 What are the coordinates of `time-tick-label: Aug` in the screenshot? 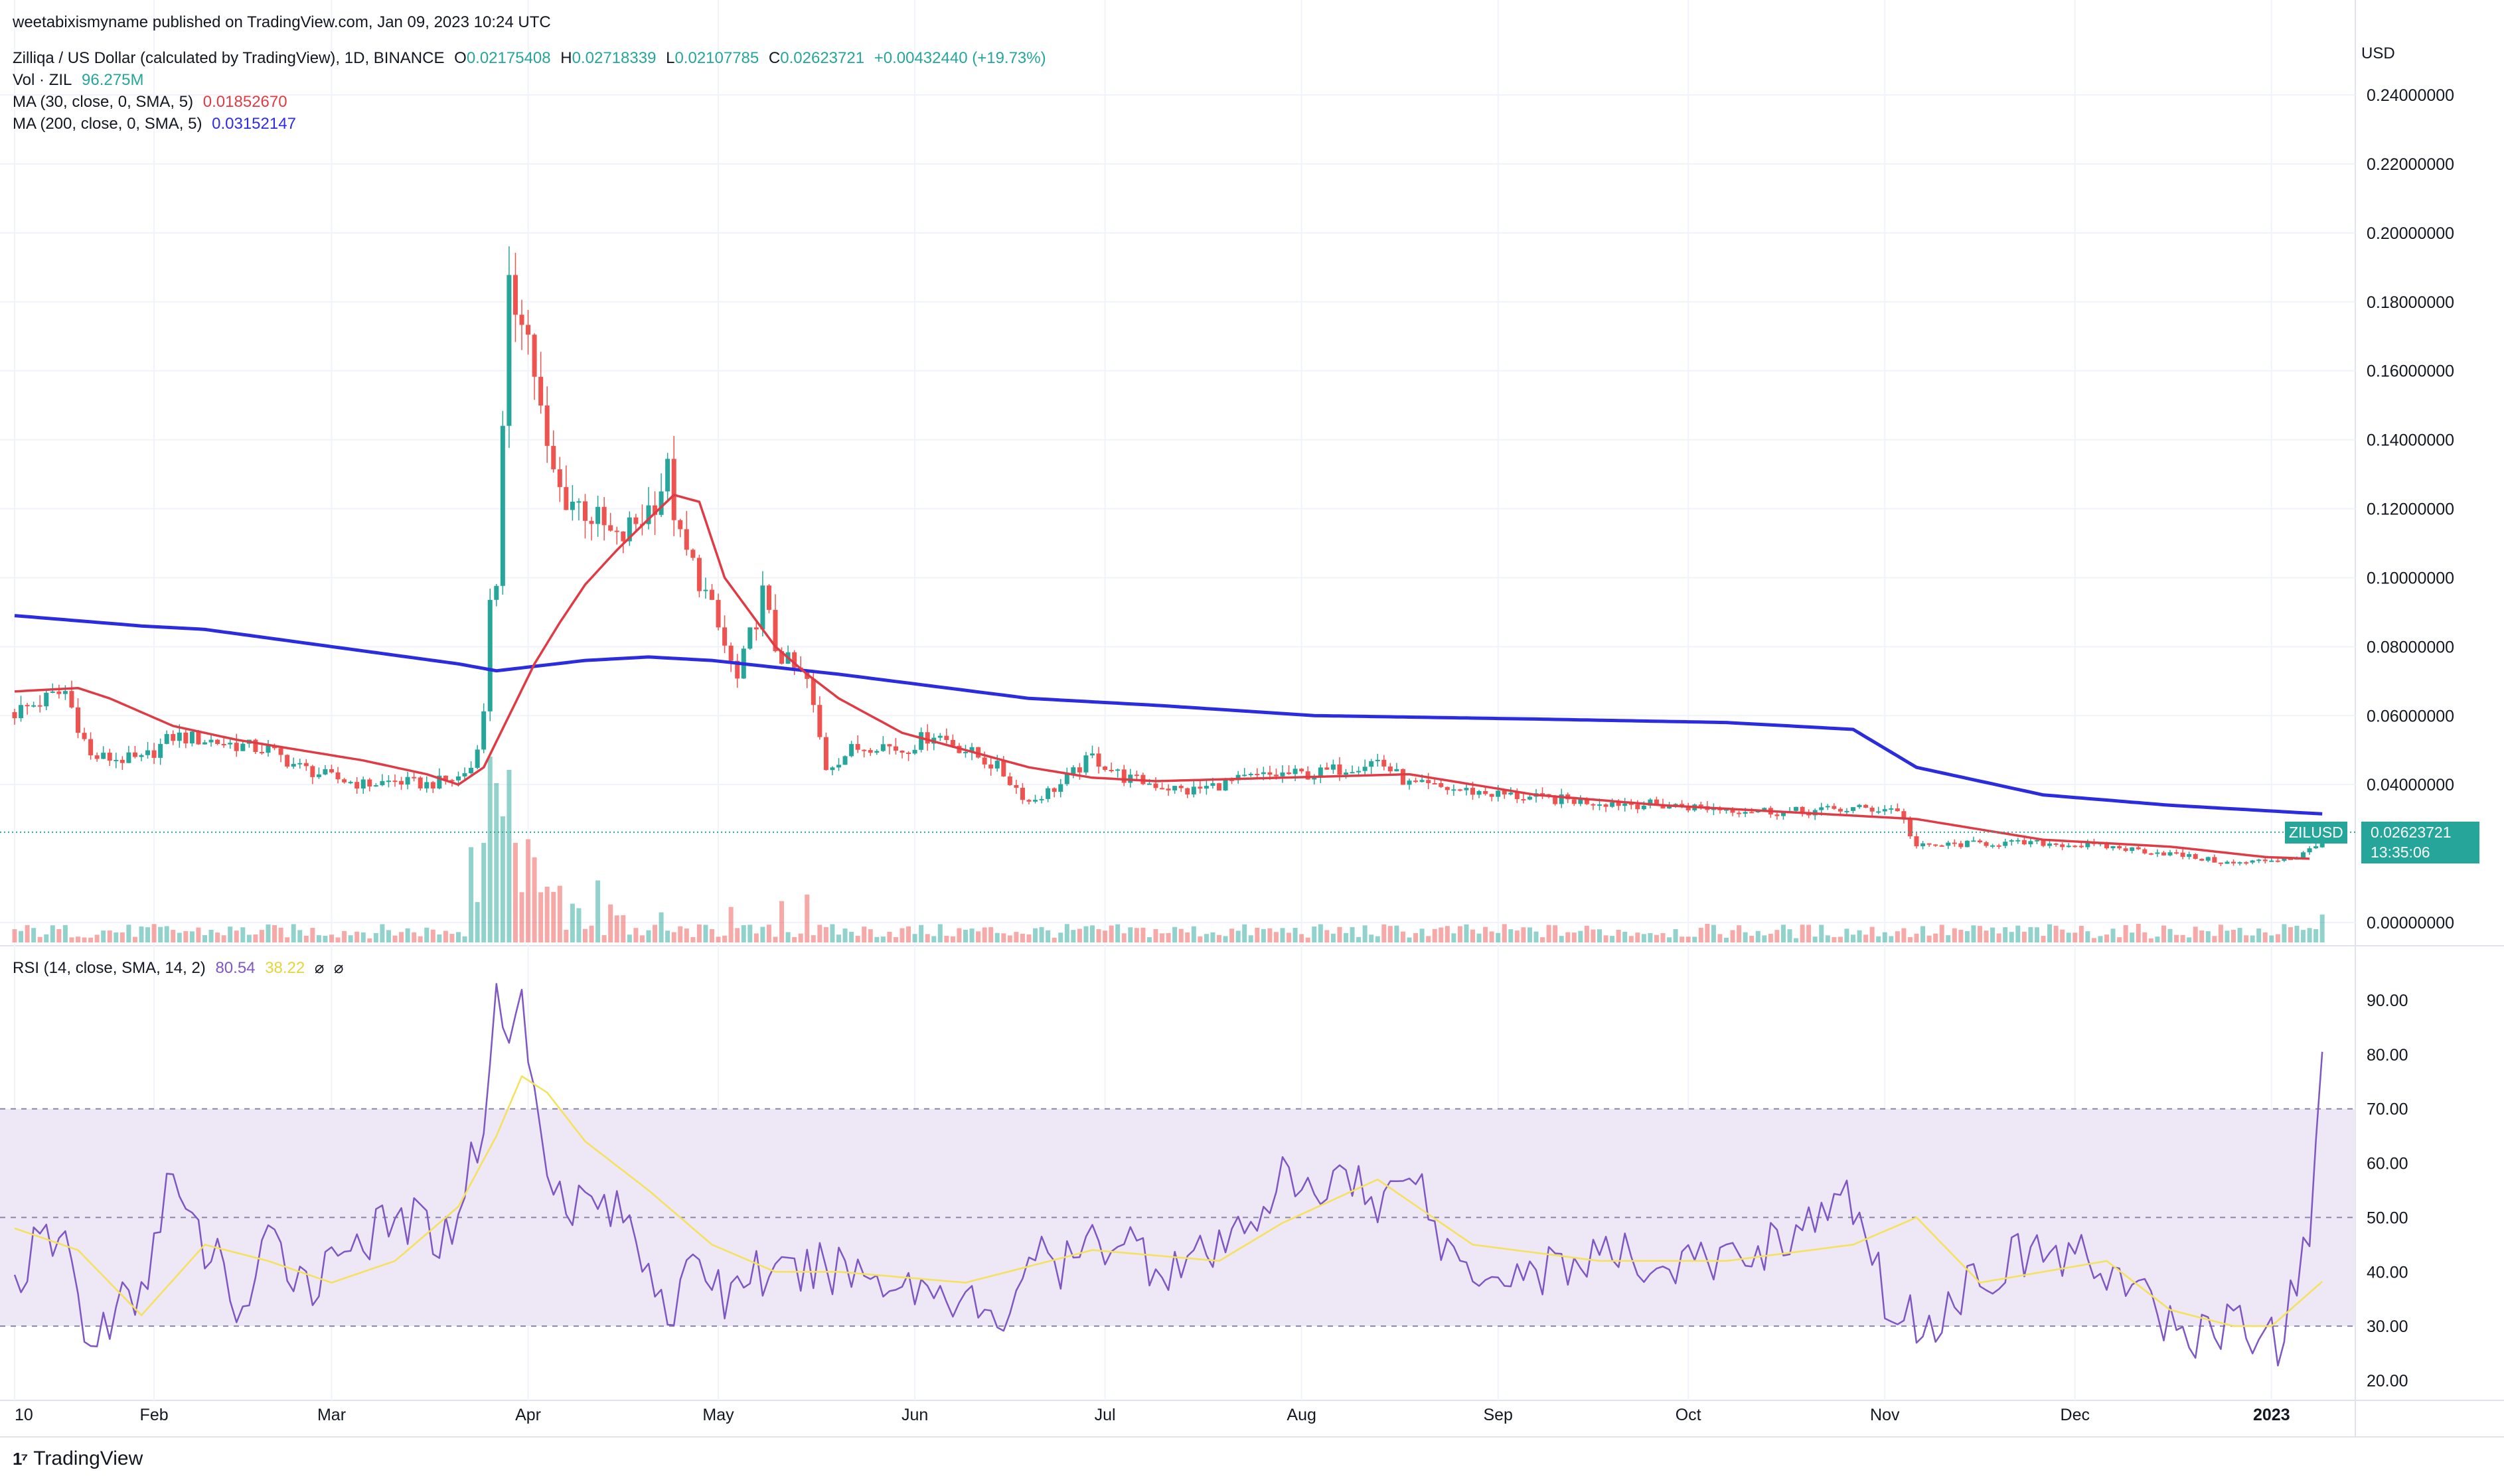 It's located at (1301, 1415).